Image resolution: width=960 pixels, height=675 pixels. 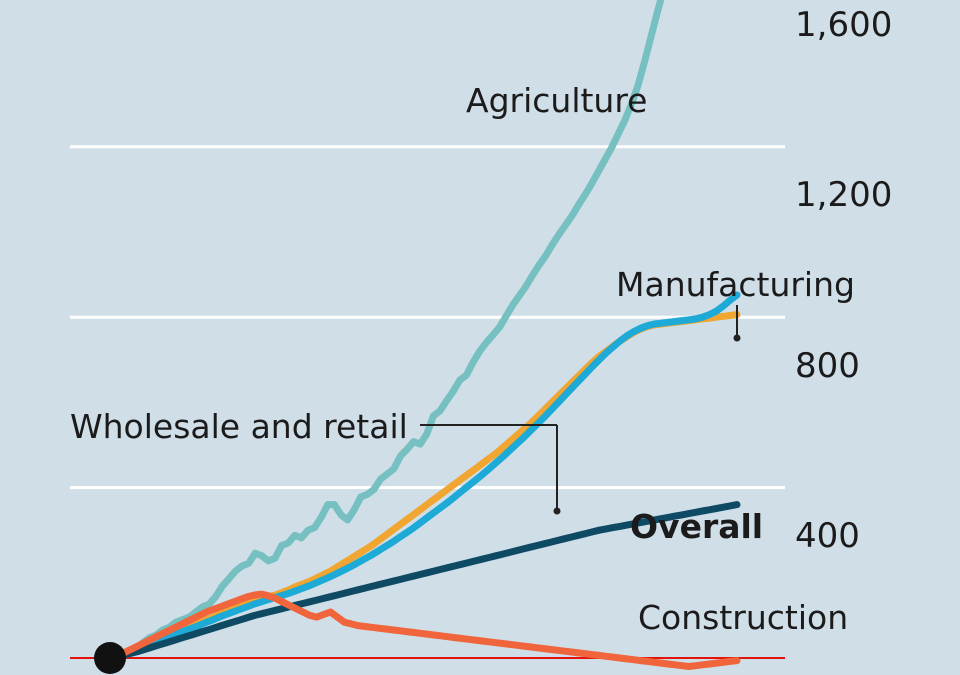 I want to click on manufacturing-label: Manufacturing, so click(x=735, y=284).